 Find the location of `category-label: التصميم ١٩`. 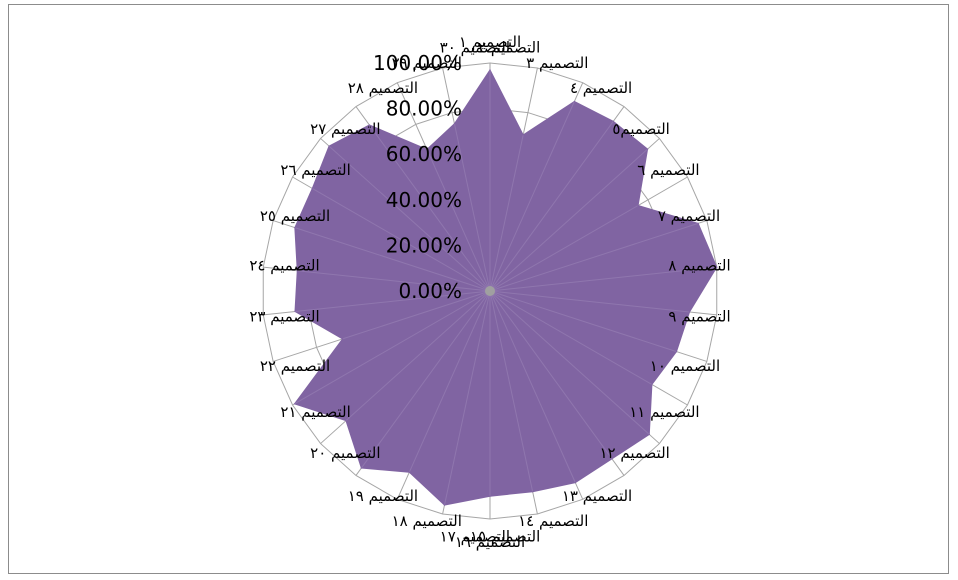

category-label: التصميم ١٩ is located at coordinates (383, 496).